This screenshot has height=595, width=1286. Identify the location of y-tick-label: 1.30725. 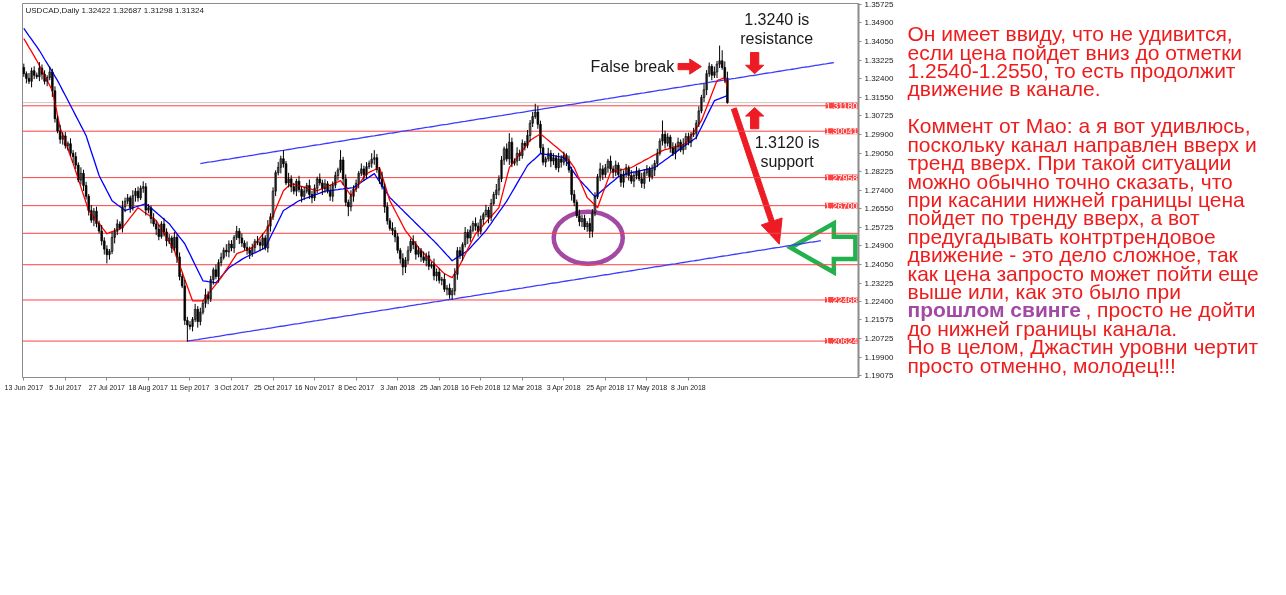
(879, 116).